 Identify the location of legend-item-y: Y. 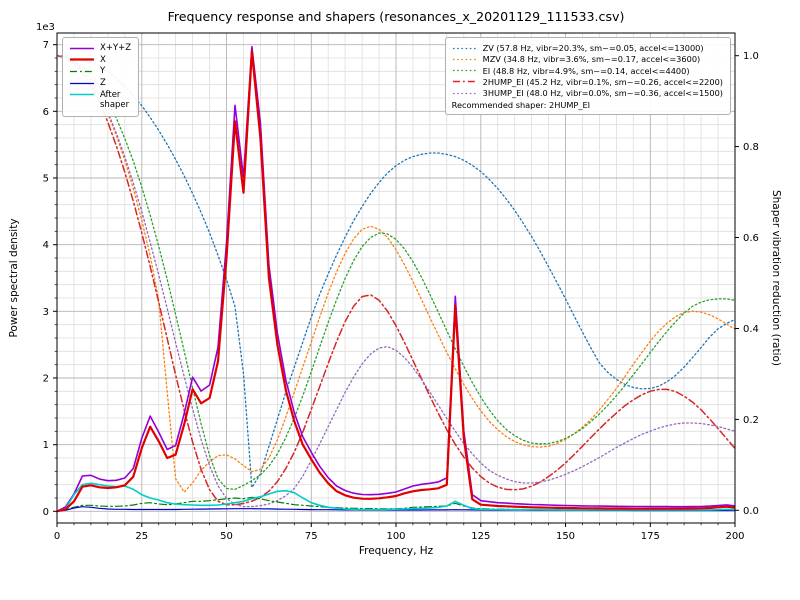
(100, 71).